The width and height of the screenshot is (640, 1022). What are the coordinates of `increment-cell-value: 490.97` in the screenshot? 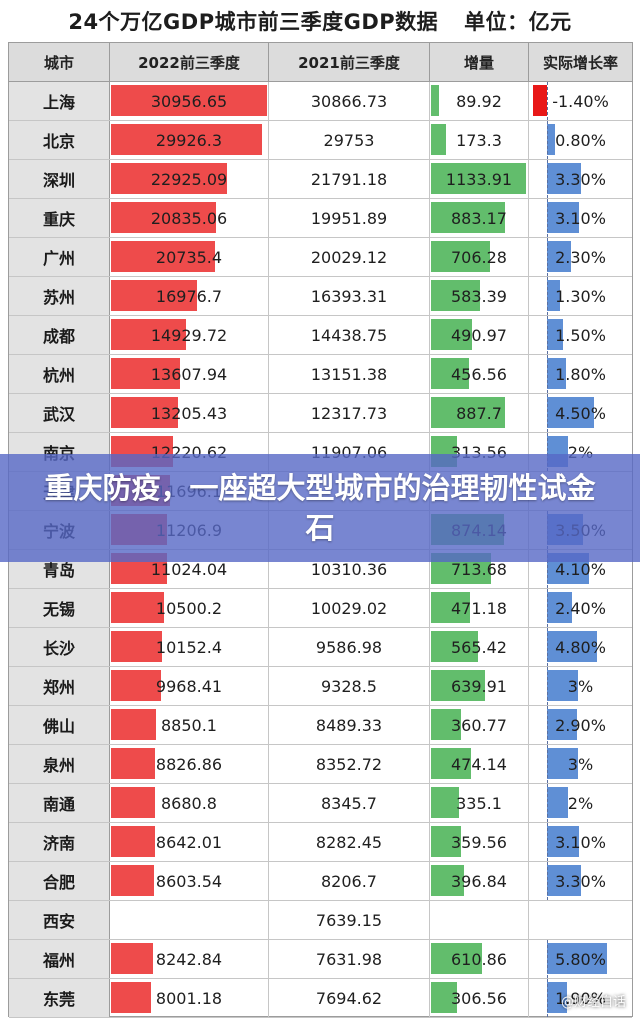 It's located at (479, 335).